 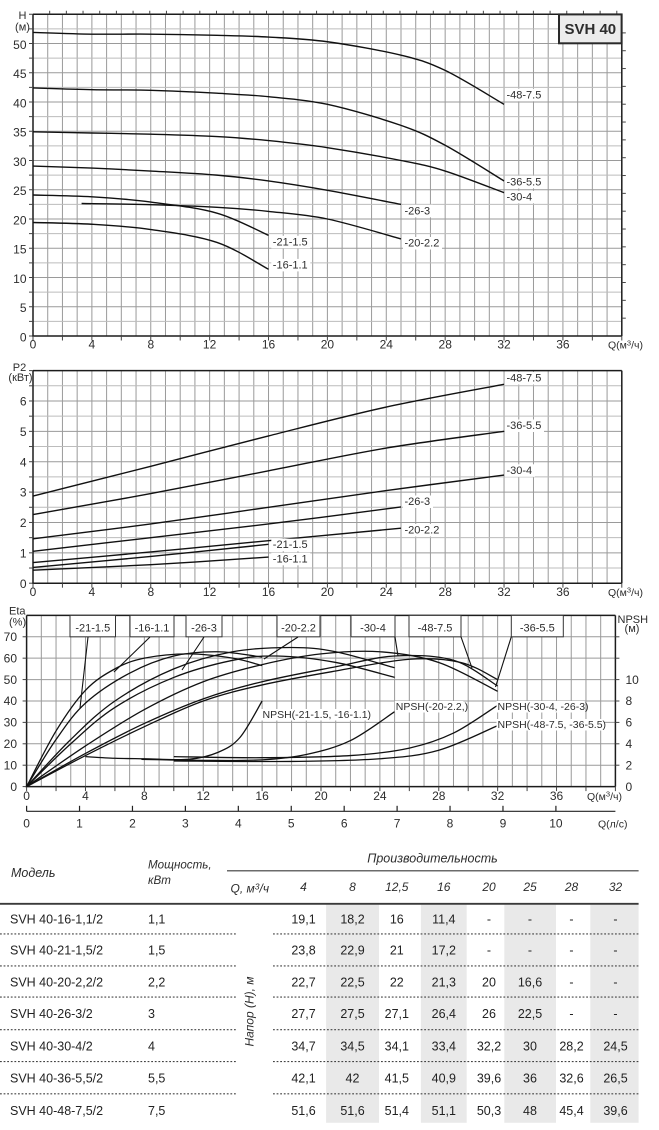 I want to click on svg-text: 50,3, so click(x=489, y=1111).